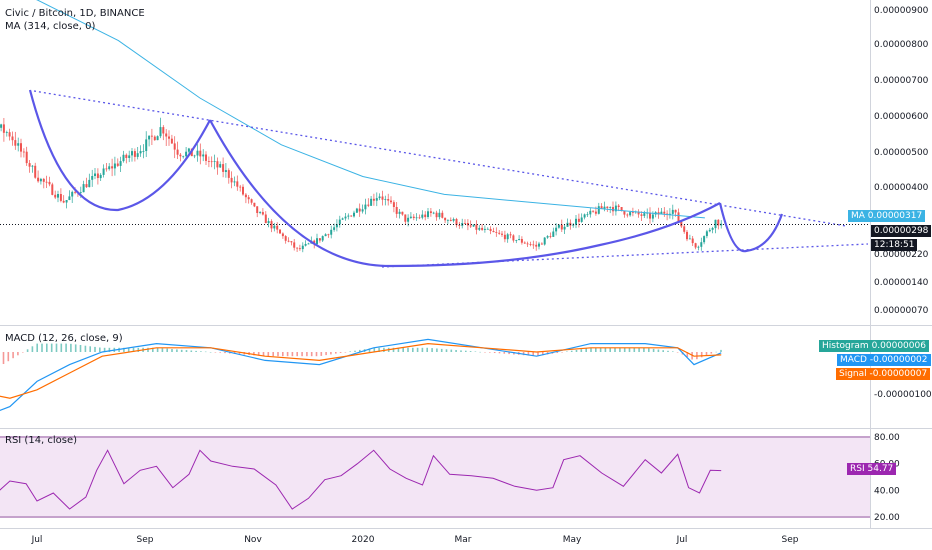 The width and height of the screenshot is (932, 550). What do you see at coordinates (858, 216) in the screenshot?
I see `ma-badge-name: MA` at bounding box center [858, 216].